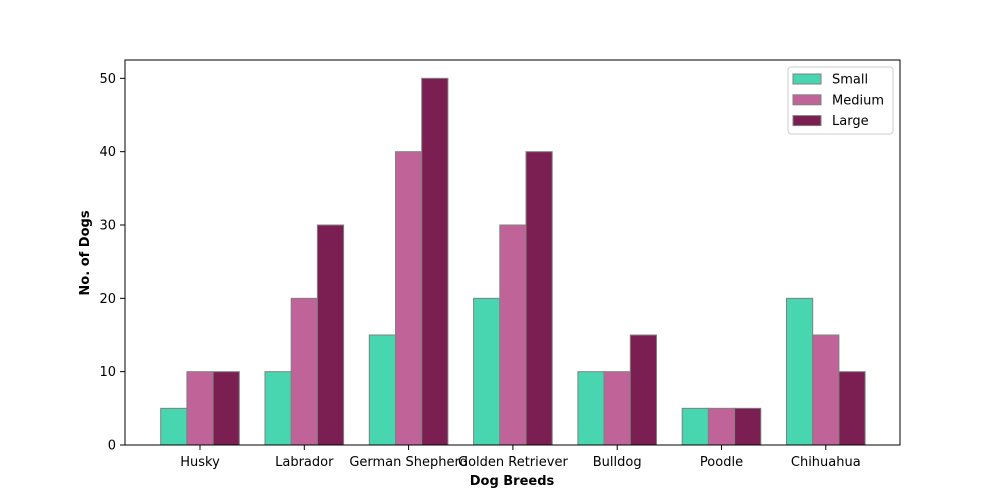 This screenshot has width=1000, height=504. I want to click on legend-swatch-medium, so click(807, 100).